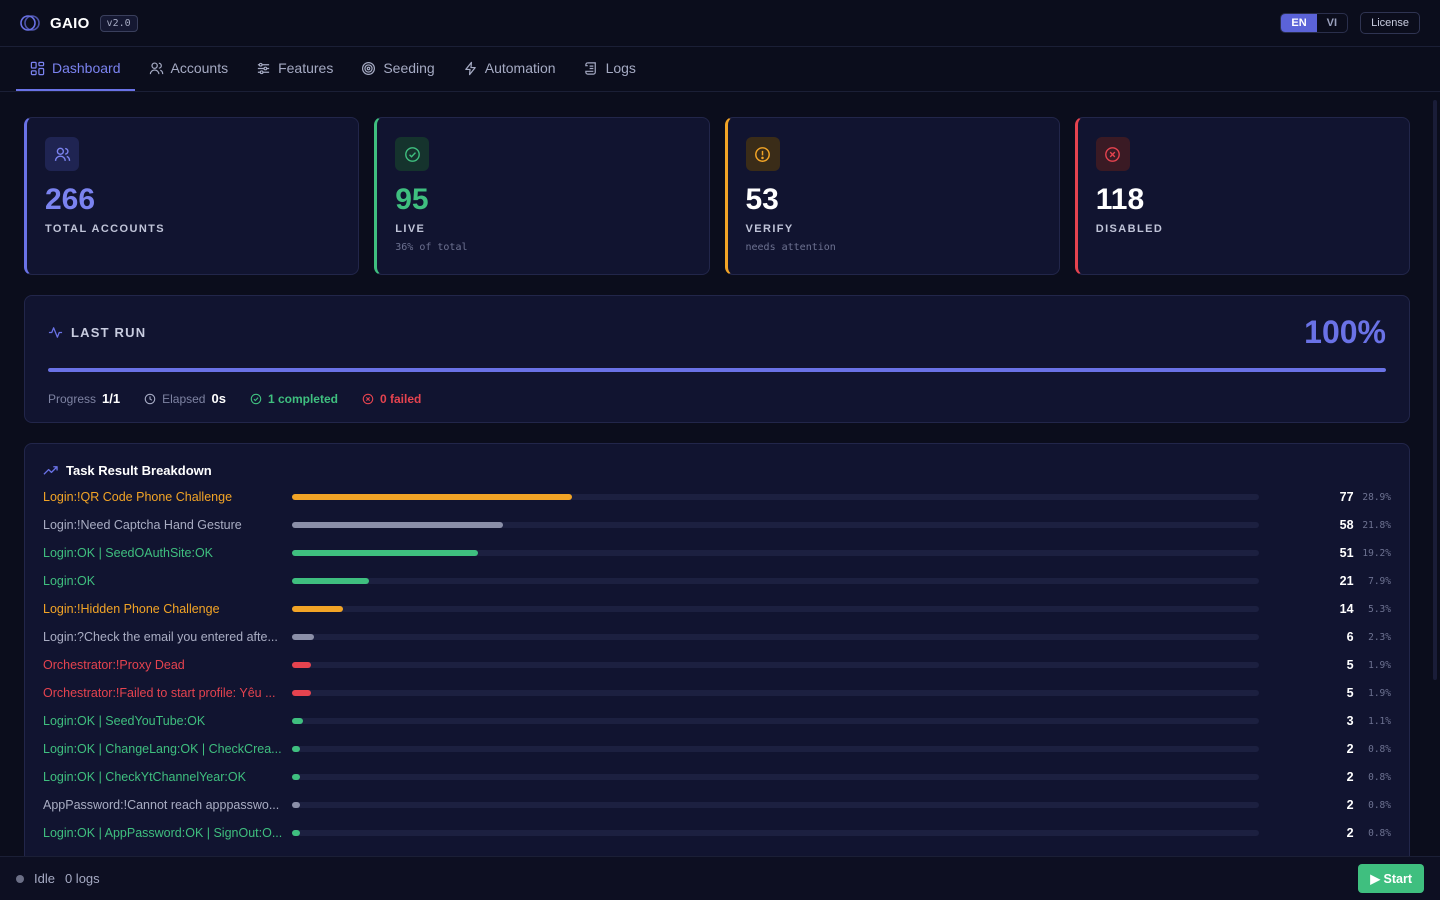 The height and width of the screenshot is (900, 1440). What do you see at coordinates (400, 398) in the screenshot?
I see `failed-text: 0 failed` at bounding box center [400, 398].